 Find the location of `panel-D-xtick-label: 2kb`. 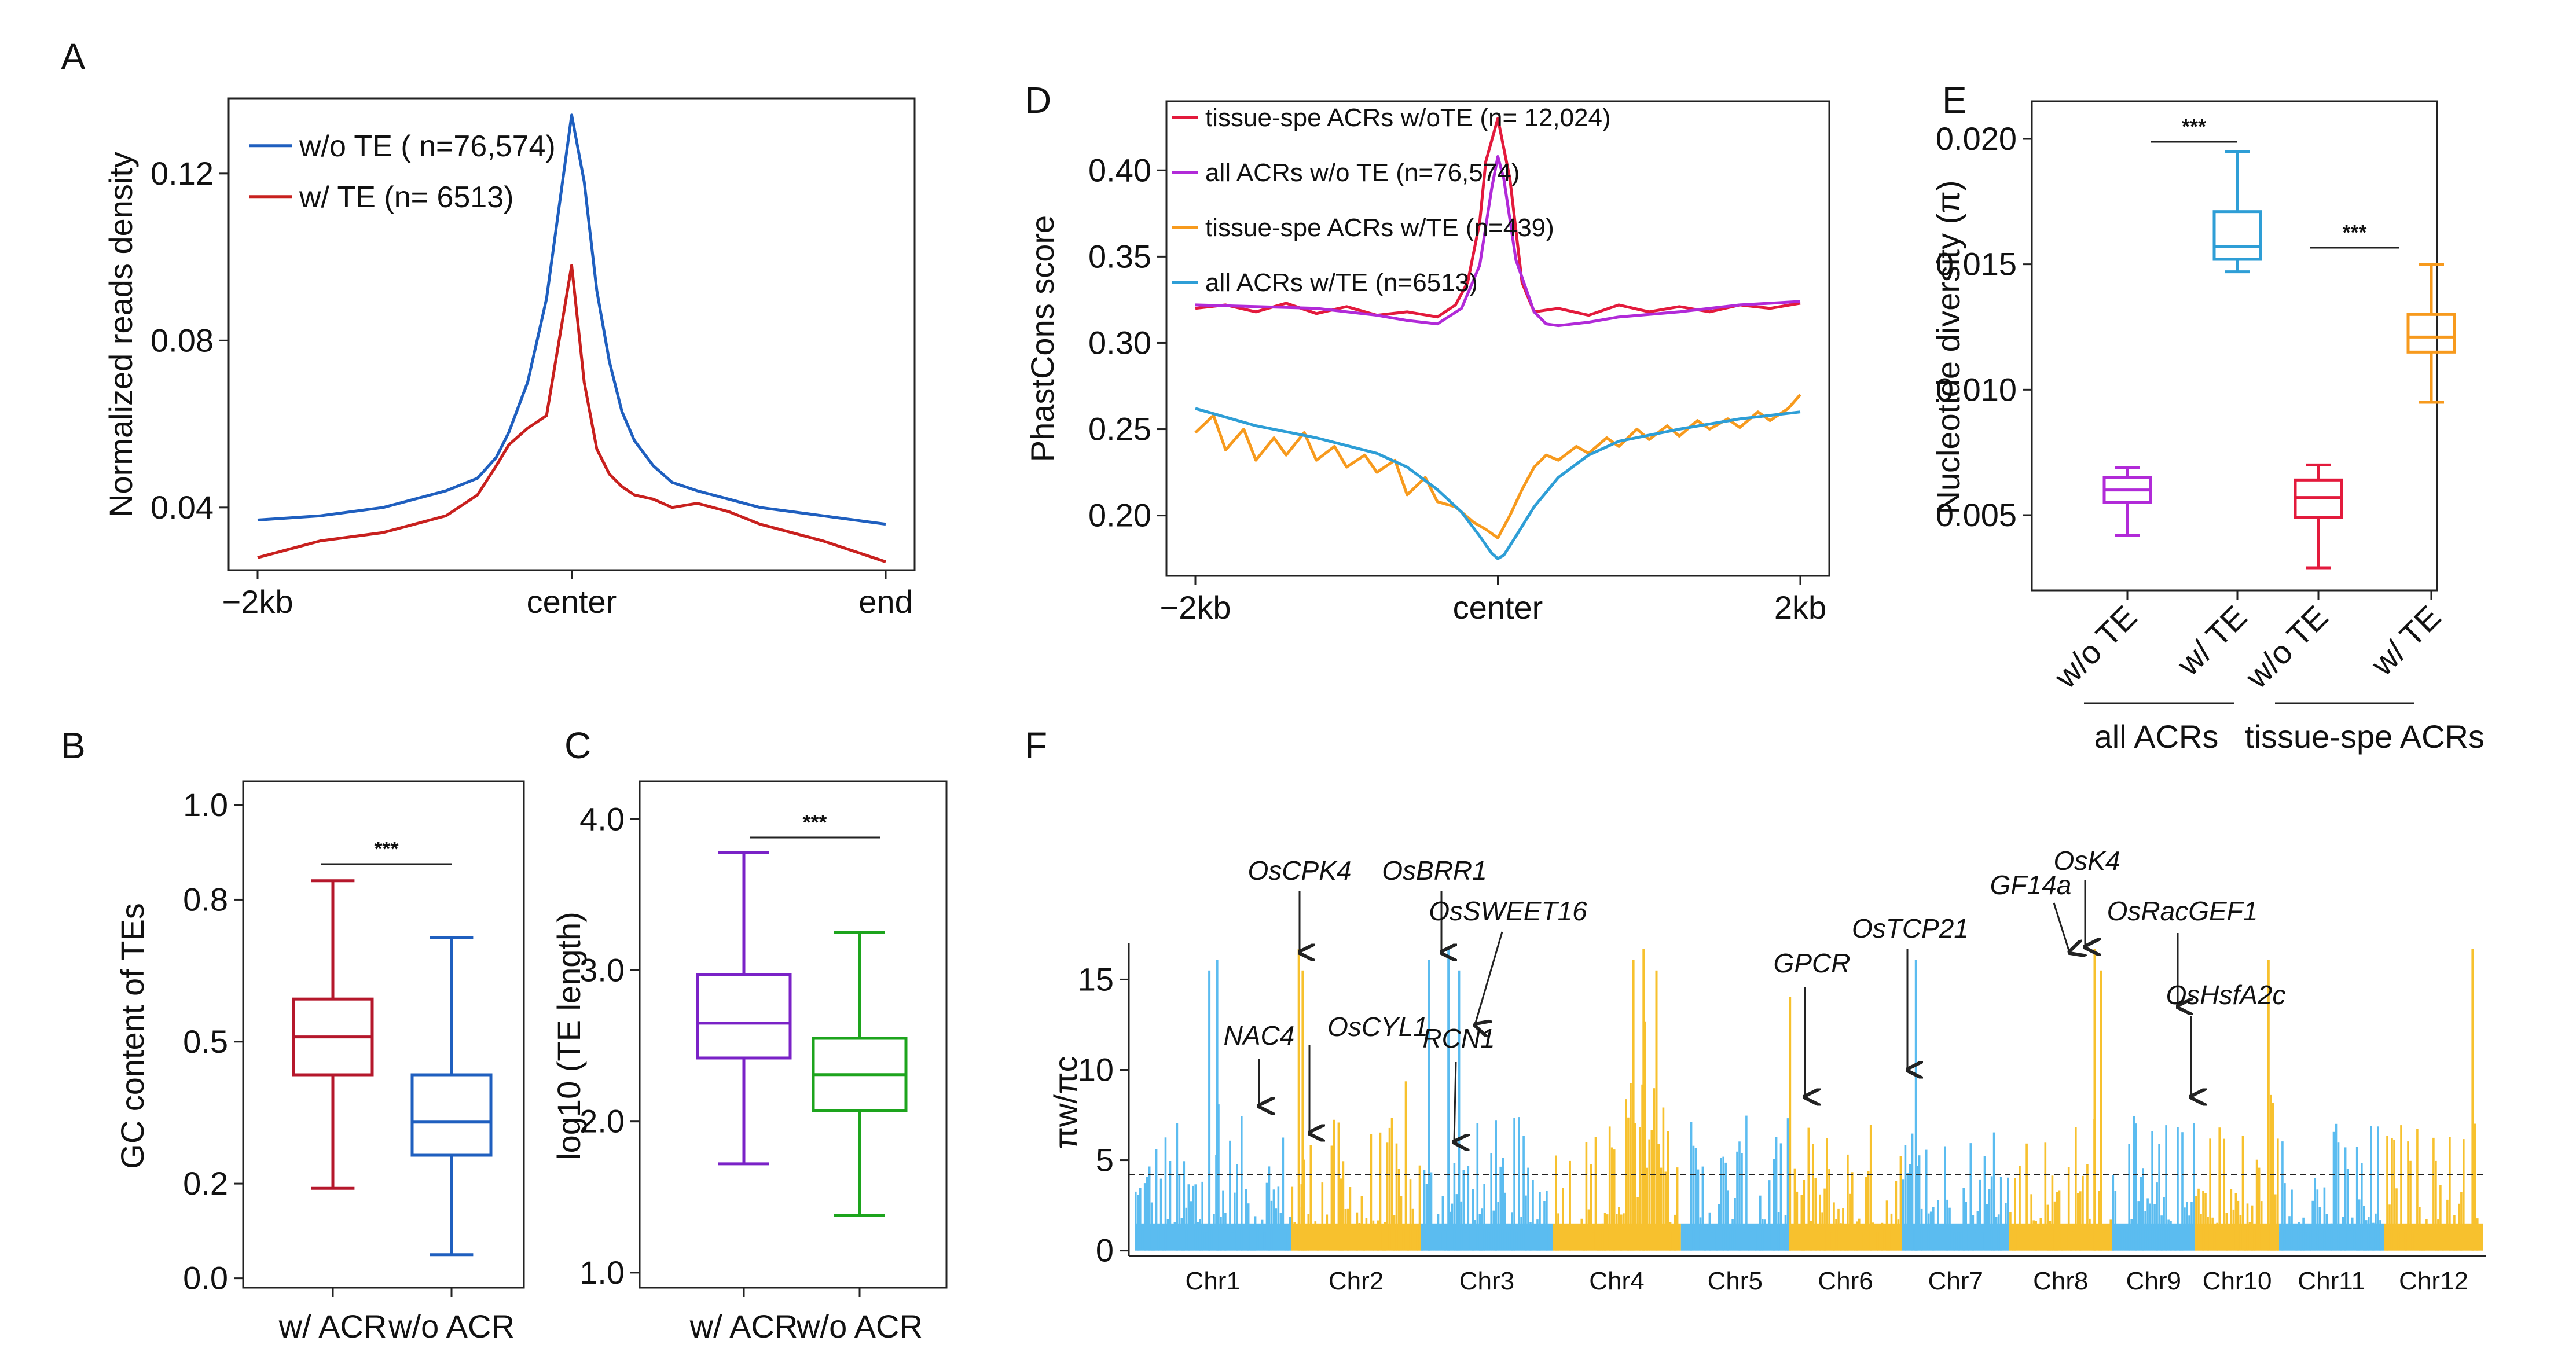

panel-D-xtick-label: 2kb is located at coordinates (1800, 607).